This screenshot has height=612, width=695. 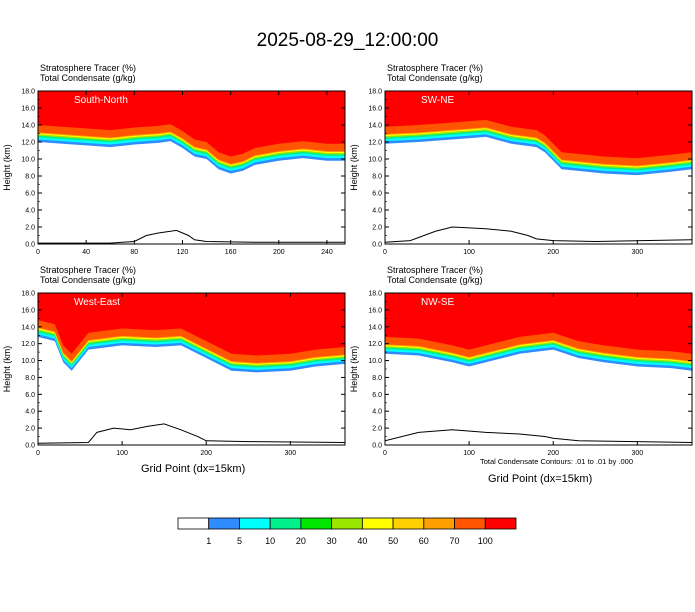 I want to click on x-tick-label: 160, so click(x=231, y=252).